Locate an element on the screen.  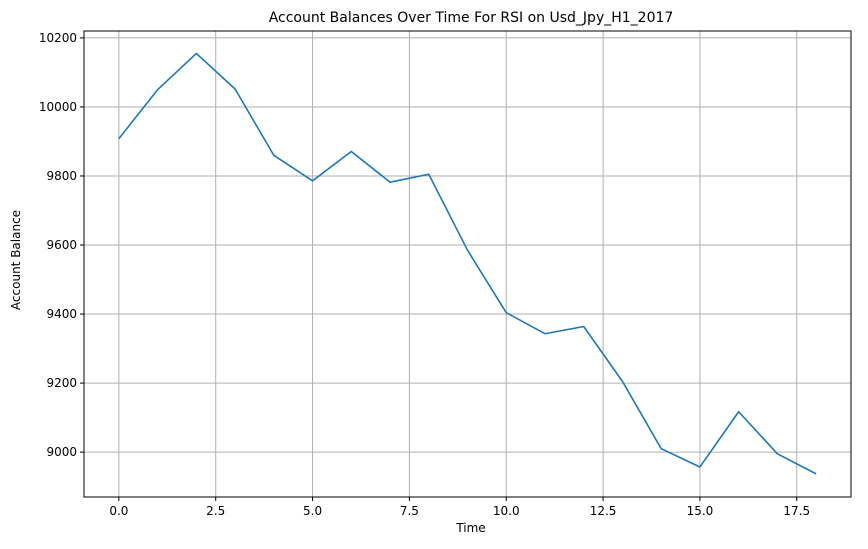
x-tick-label: 5.0 is located at coordinates (312, 511).